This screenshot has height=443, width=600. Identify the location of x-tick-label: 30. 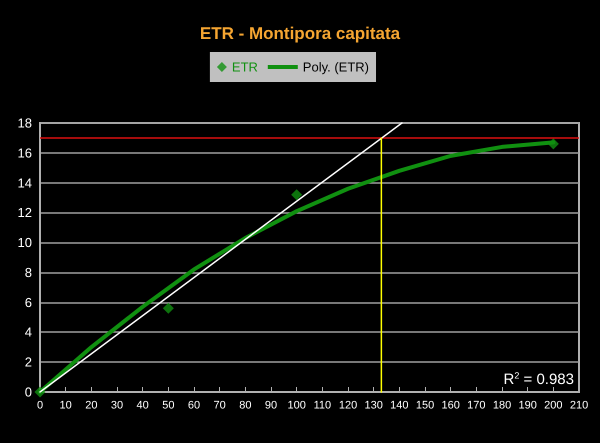
(117, 406).